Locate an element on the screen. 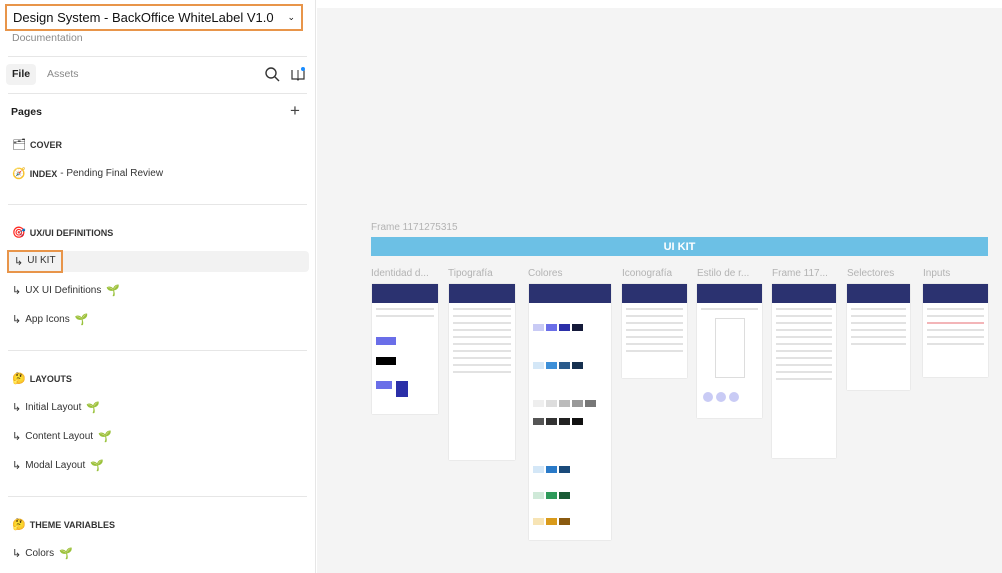 Image resolution: width=1002 pixels, height=573 pixels. page-label: Content Layout is located at coordinates (59, 436).